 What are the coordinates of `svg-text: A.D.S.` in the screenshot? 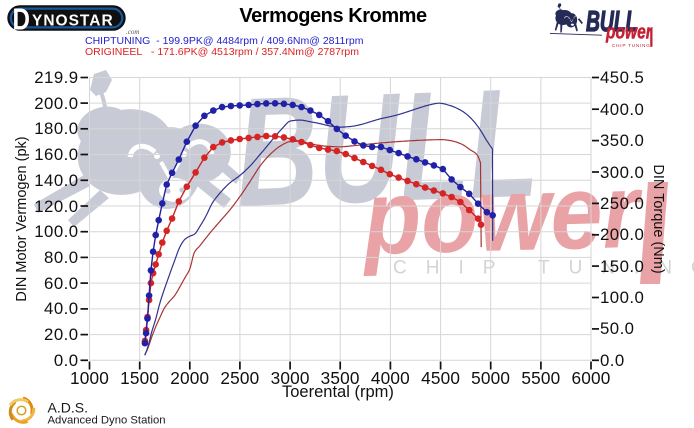 It's located at (68, 408).